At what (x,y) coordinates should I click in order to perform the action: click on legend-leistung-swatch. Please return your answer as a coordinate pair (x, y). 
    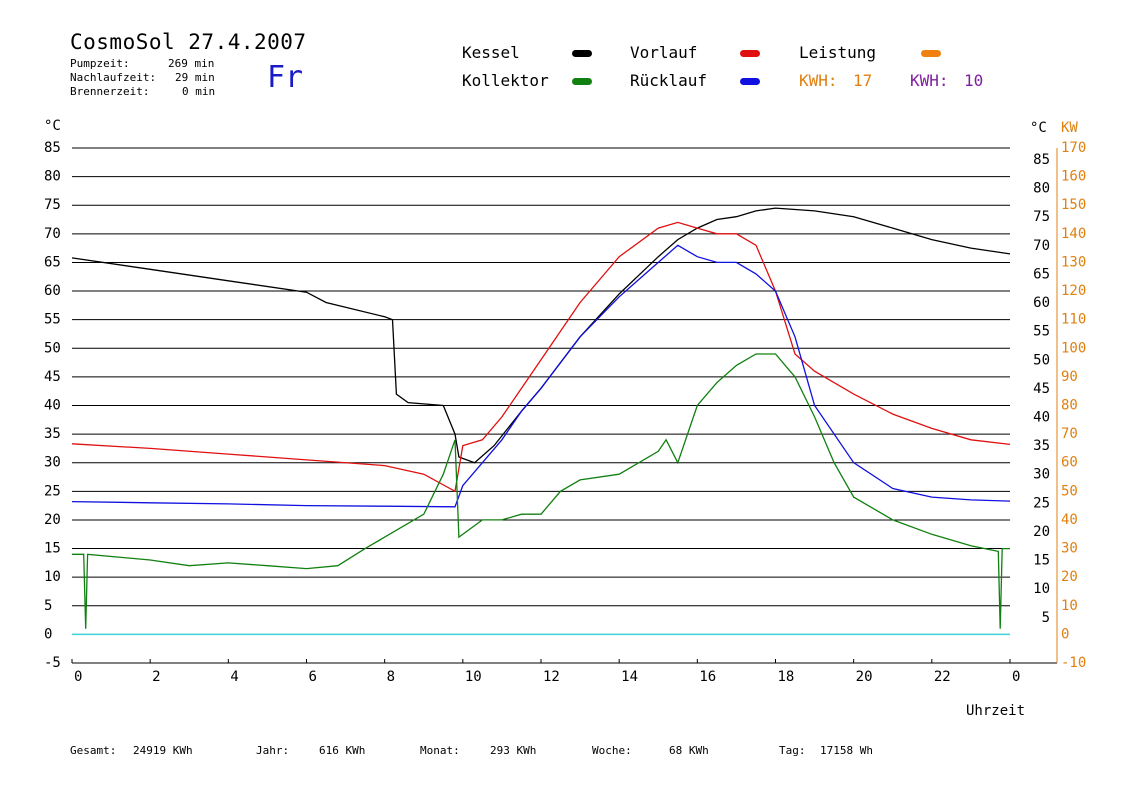
    Looking at the image, I should click on (931, 53).